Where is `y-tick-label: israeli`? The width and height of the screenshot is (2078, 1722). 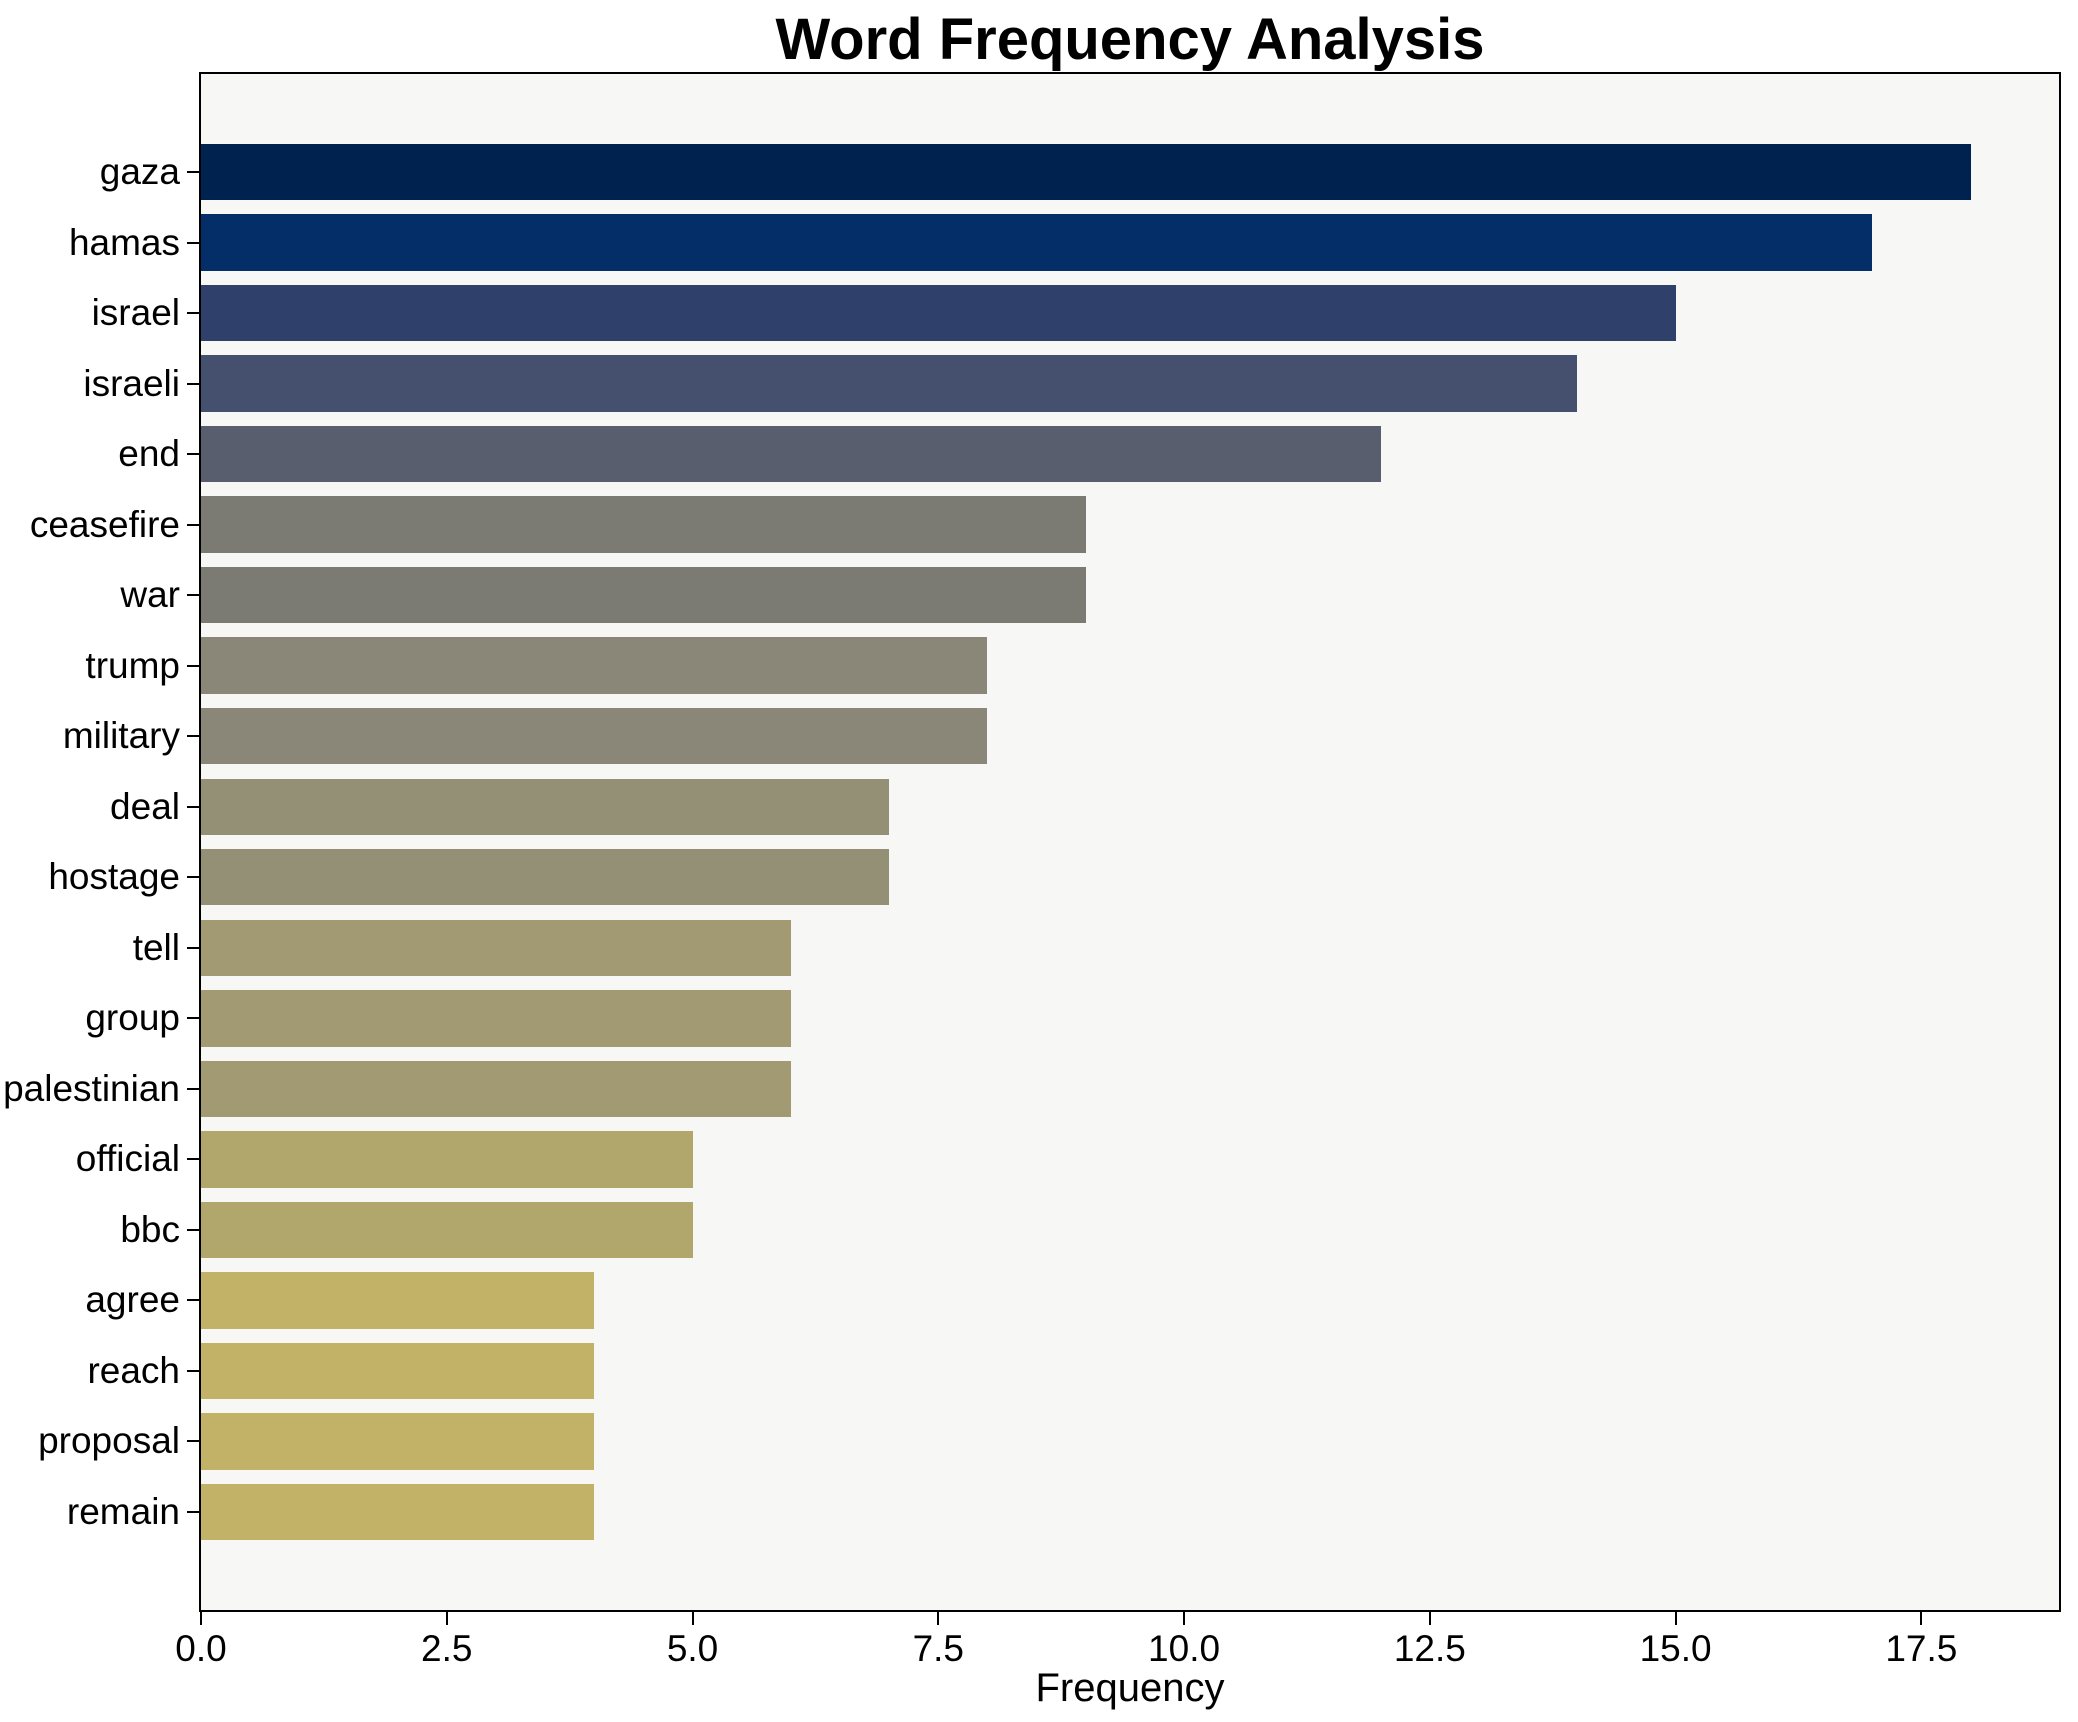
y-tick-label: israeli is located at coordinates (131, 383).